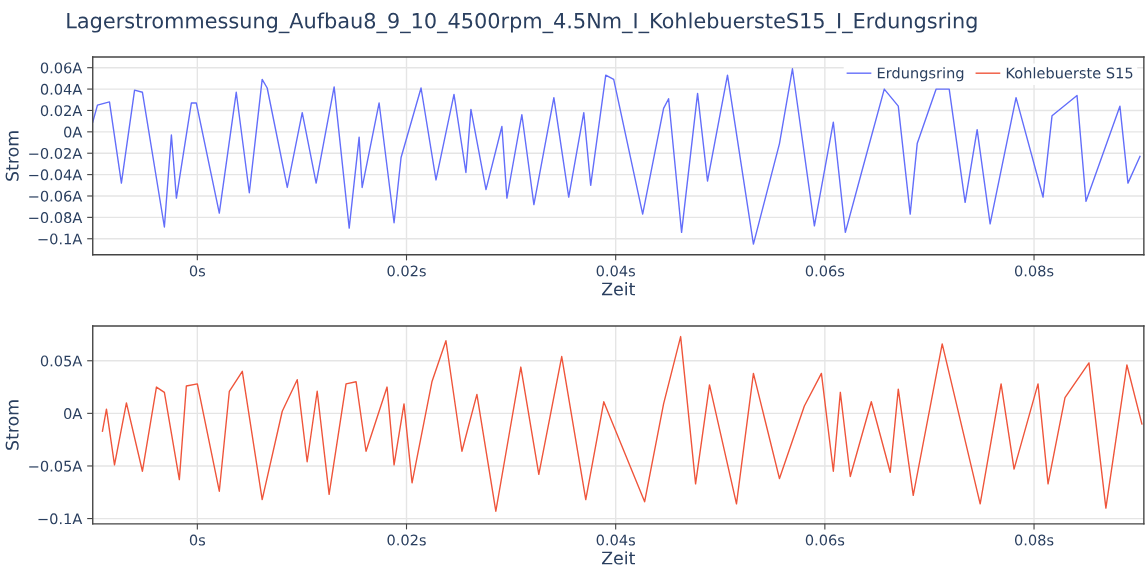  I want to click on y-tick-label: −0.05A, so click(56, 466).